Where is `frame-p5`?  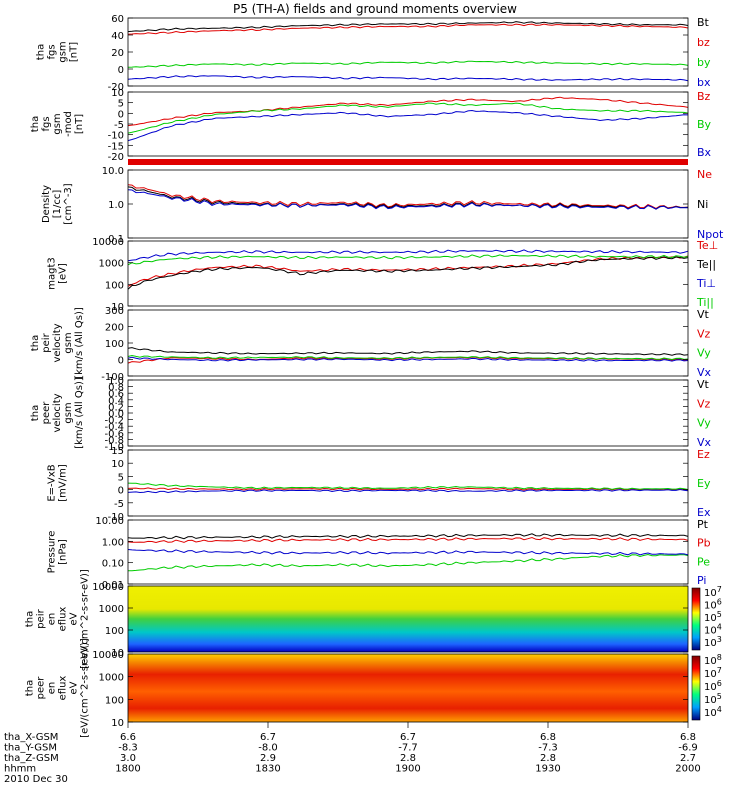 frame-p5 is located at coordinates (408, 343).